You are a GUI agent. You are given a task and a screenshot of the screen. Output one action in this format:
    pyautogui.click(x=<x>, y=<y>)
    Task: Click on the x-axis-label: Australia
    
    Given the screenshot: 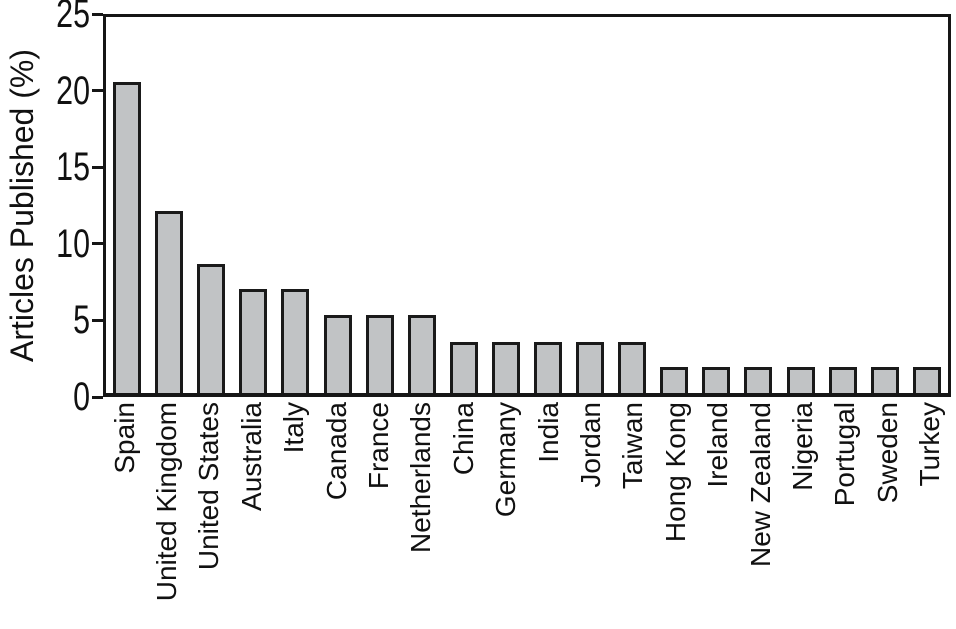 What is the action you would take?
    pyautogui.click(x=251, y=456)
    